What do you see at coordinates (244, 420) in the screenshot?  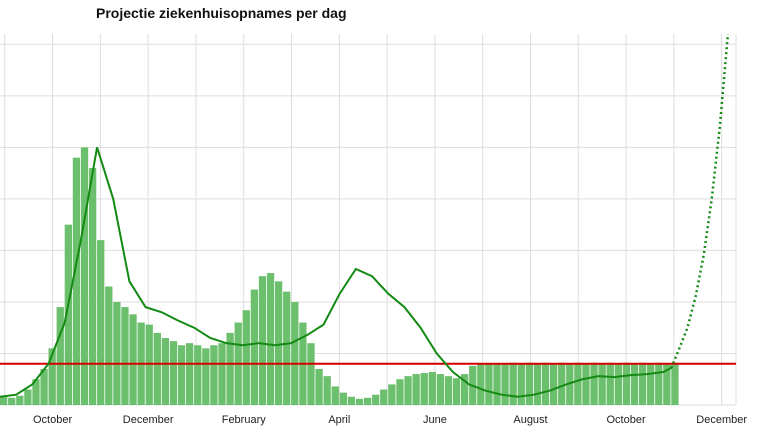 I see `x-tick-label: February` at bounding box center [244, 420].